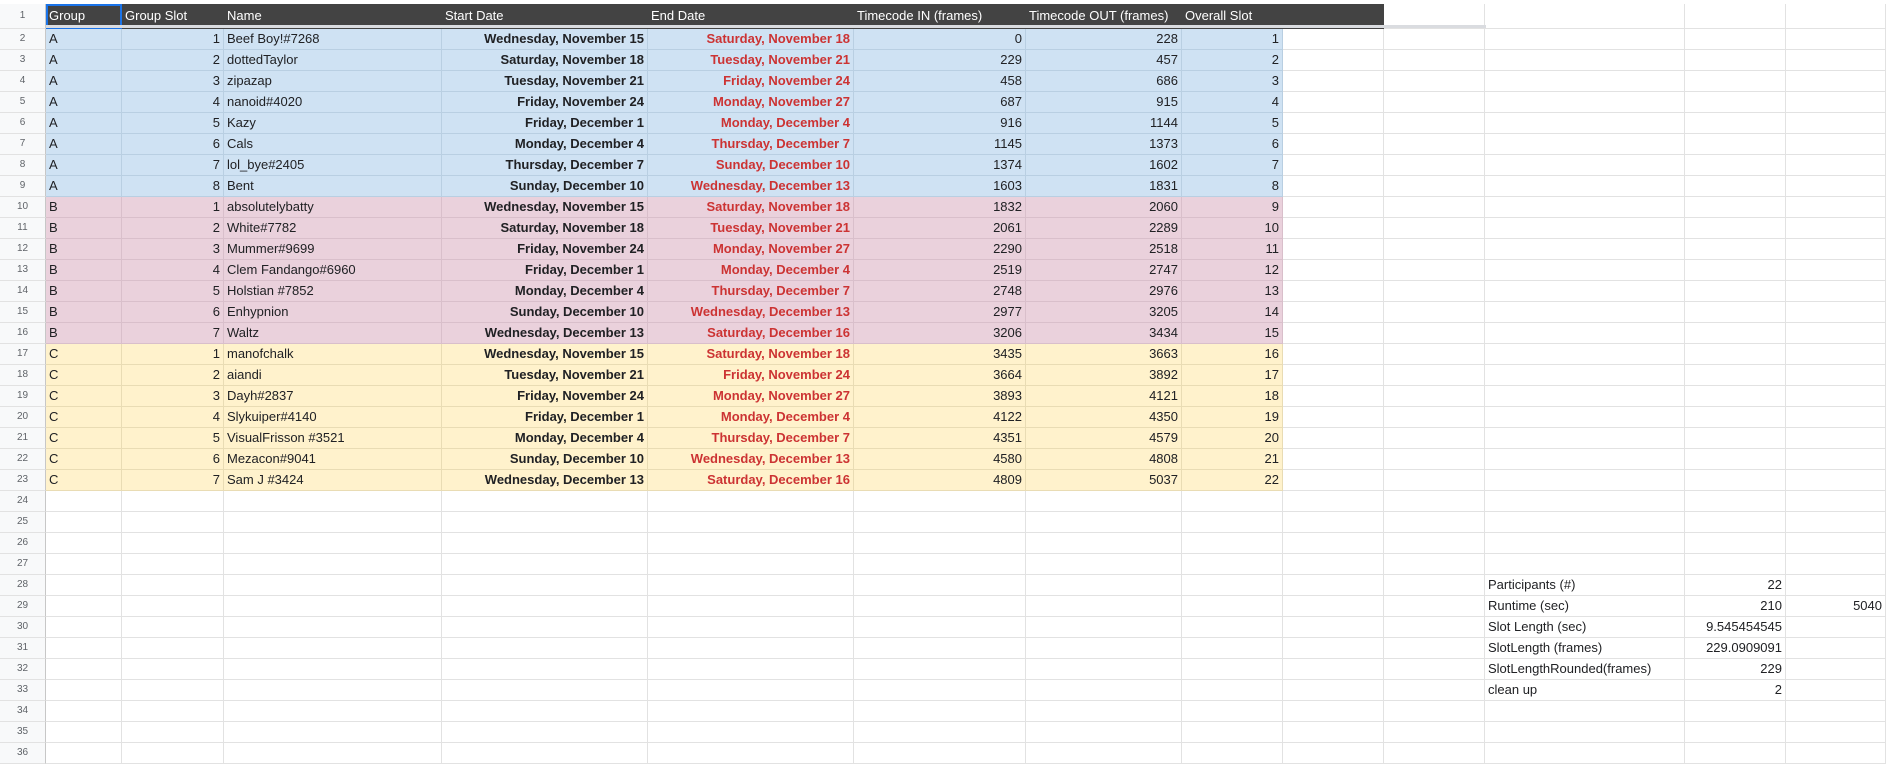  What do you see at coordinates (1232, 186) in the screenshot?
I see `table-cell: 8` at bounding box center [1232, 186].